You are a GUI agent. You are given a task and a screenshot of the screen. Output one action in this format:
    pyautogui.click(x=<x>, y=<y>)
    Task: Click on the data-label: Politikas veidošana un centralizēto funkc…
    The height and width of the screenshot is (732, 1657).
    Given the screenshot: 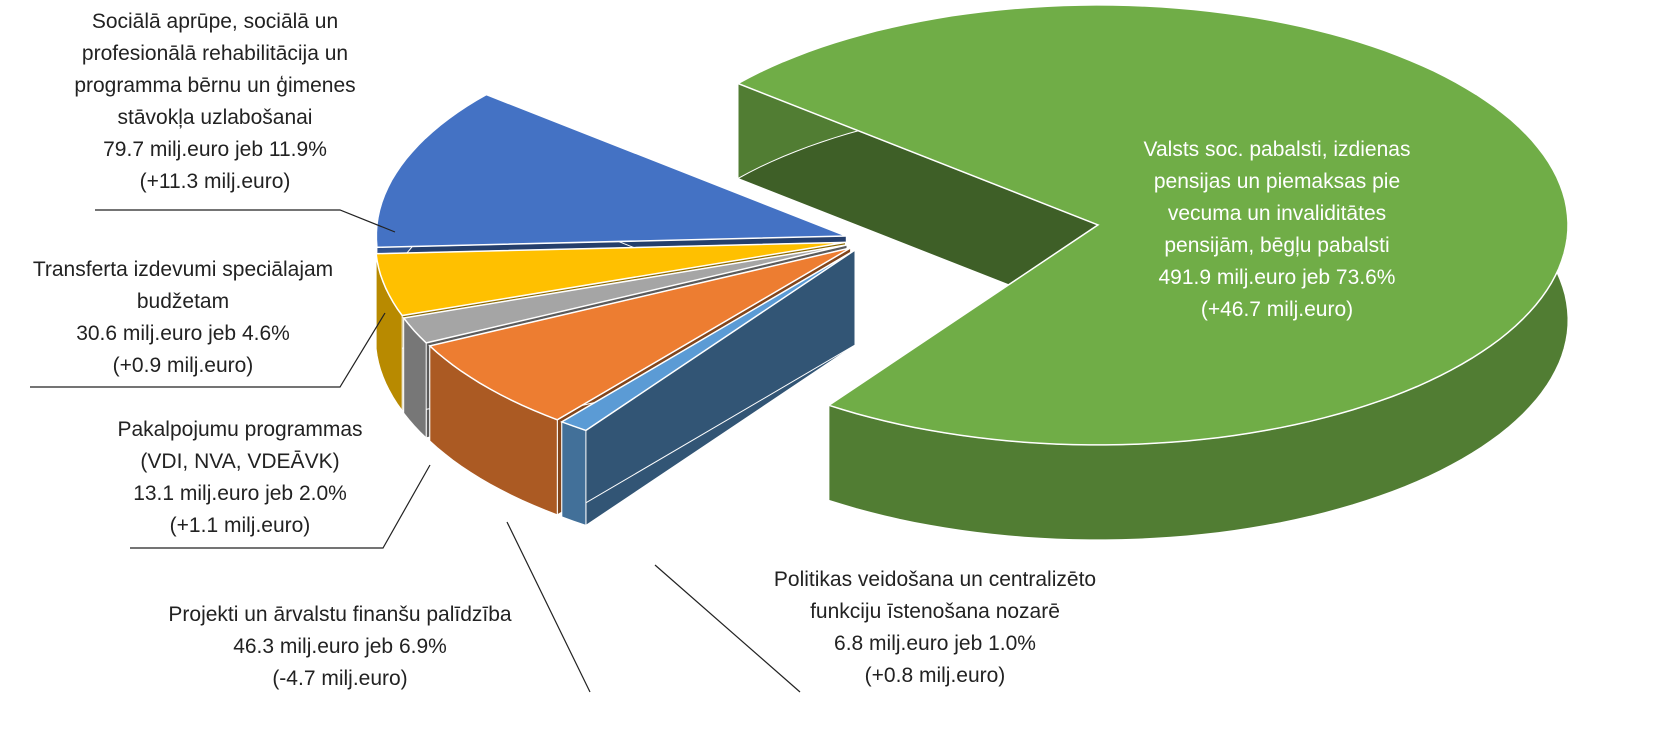 What is the action you would take?
    pyautogui.click(x=935, y=627)
    